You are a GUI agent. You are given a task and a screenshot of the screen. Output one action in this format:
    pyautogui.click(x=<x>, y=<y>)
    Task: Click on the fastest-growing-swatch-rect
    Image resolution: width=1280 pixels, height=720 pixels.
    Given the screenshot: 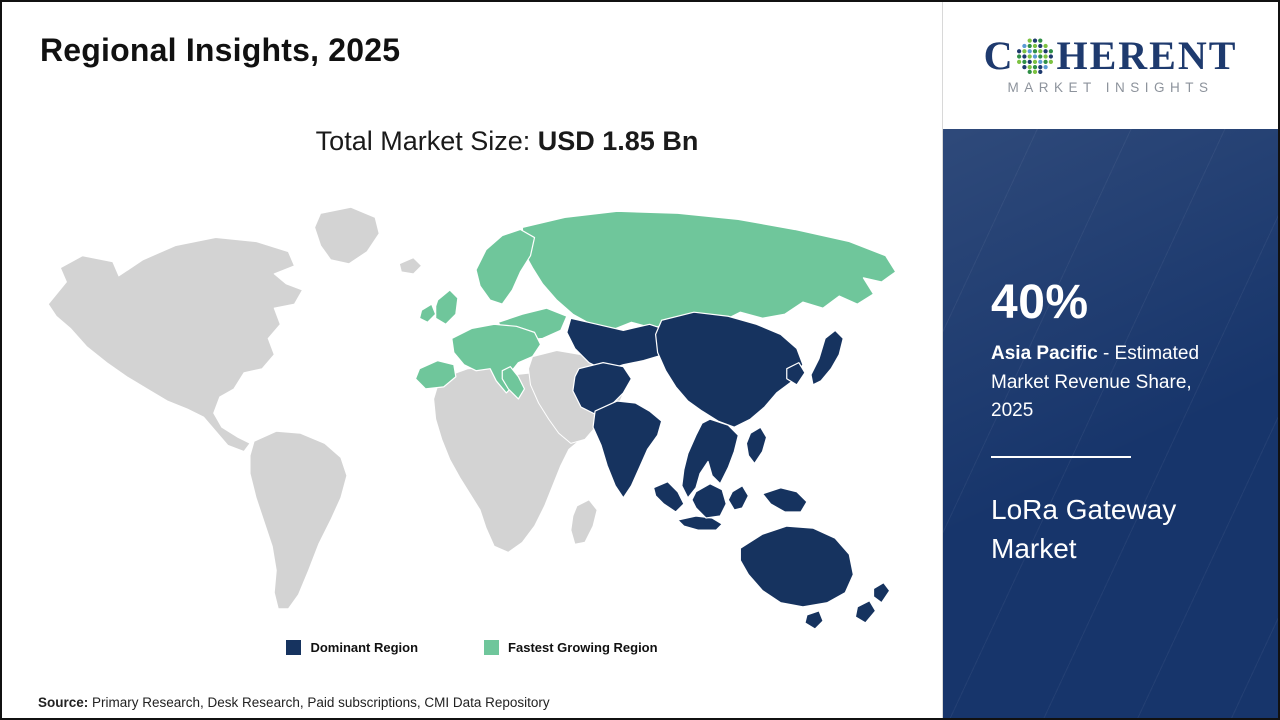 What is the action you would take?
    pyautogui.click(x=492, y=647)
    